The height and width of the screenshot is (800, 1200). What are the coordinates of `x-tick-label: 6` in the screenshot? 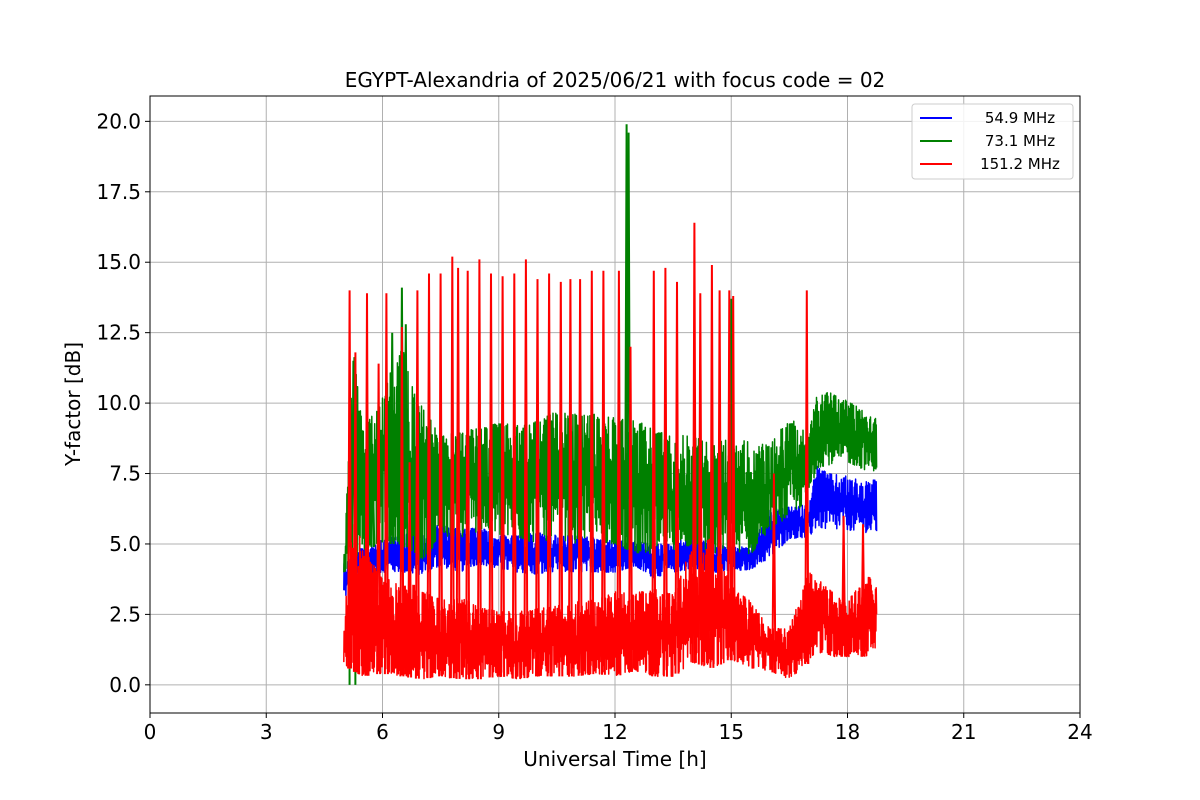 It's located at (382, 732).